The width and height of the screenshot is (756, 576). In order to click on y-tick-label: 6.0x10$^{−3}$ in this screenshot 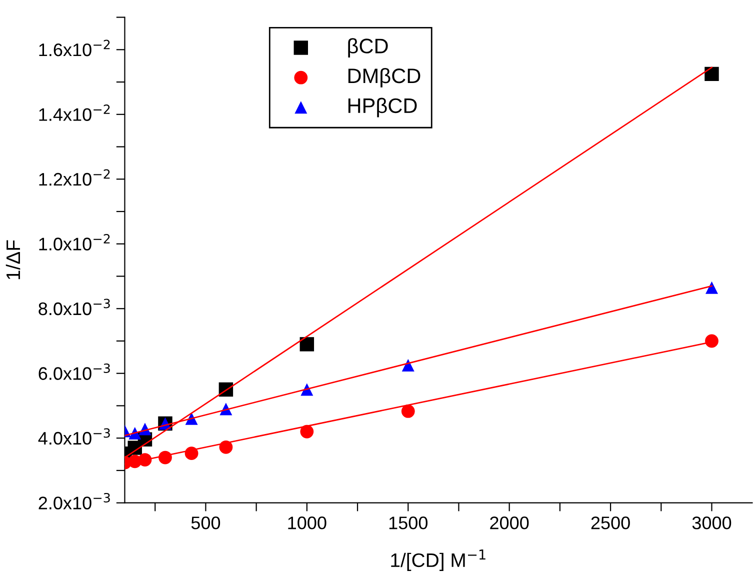, I will do `click(74, 371)`.